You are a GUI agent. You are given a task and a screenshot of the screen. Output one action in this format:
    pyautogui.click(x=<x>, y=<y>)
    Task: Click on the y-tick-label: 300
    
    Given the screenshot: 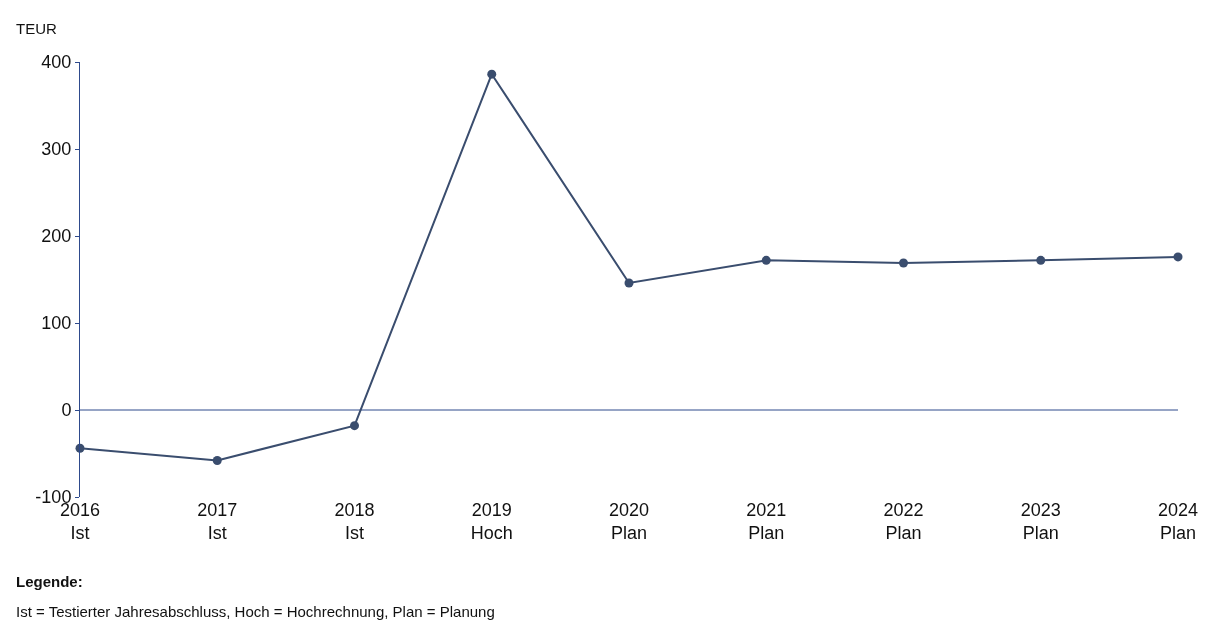 What is the action you would take?
    pyautogui.click(x=56, y=149)
    